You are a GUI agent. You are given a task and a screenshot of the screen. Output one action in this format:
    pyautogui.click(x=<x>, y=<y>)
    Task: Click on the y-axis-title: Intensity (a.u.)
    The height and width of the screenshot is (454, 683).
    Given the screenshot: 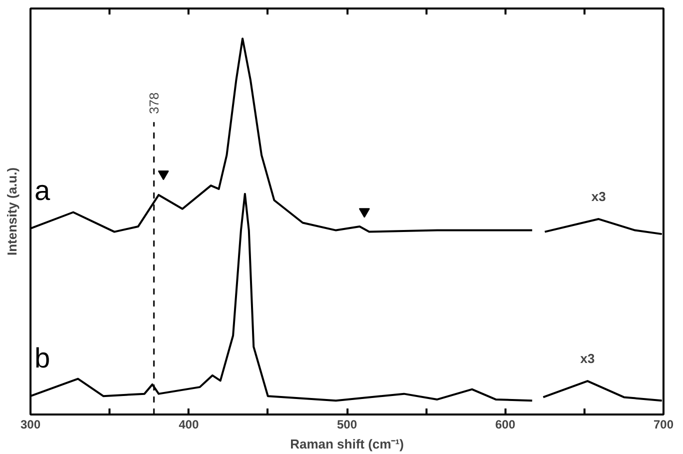 What is the action you would take?
    pyautogui.click(x=12, y=211)
    